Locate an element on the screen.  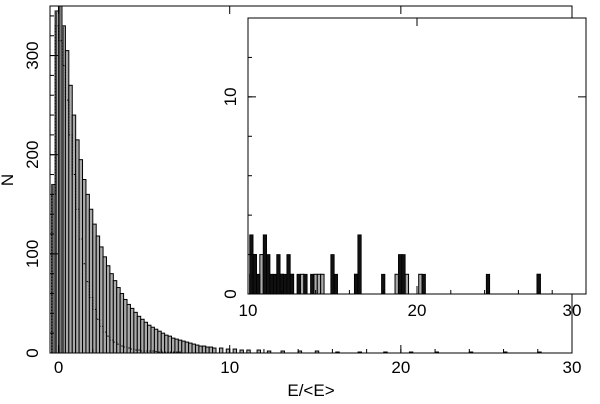
inset-x-tick-label: 30 is located at coordinates (572, 310).